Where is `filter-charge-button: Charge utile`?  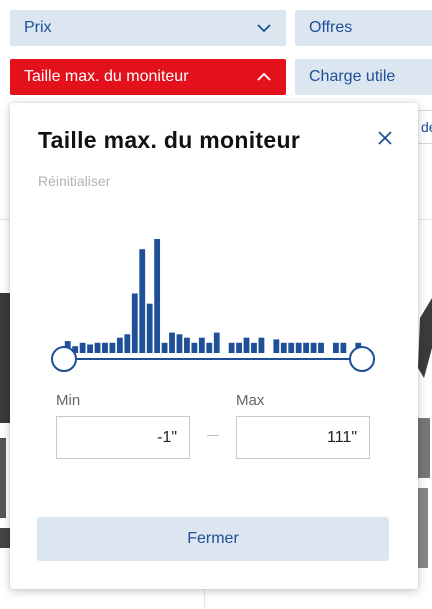
filter-charge-button: Charge utile is located at coordinates (363, 77).